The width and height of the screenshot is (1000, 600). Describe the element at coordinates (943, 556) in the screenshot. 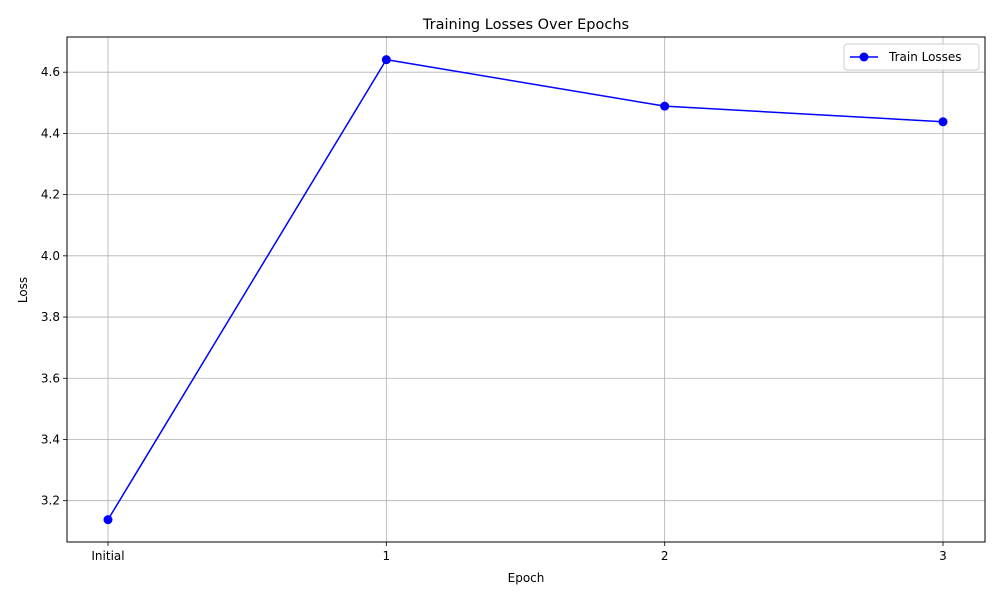

I see `x-tick-label: 3` at that location.